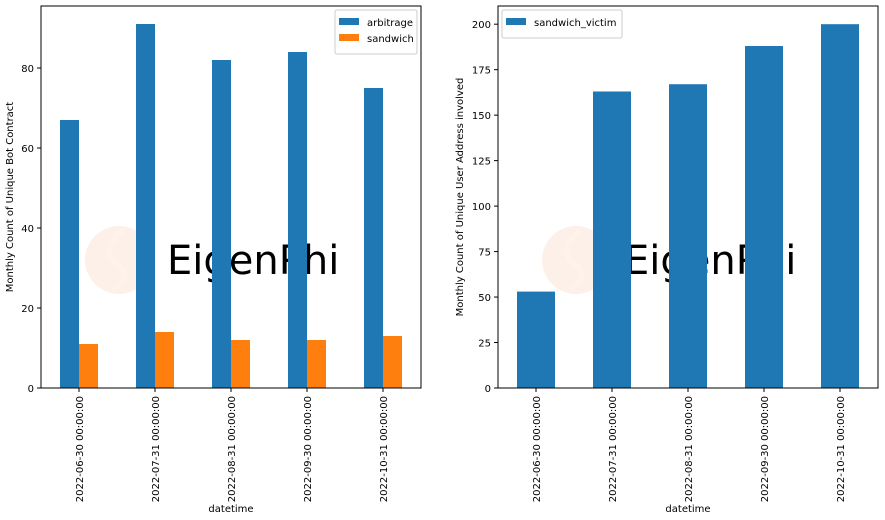 The image size is (885, 520). I want to click on legend-swatch-sandwich_victim, so click(516, 21).